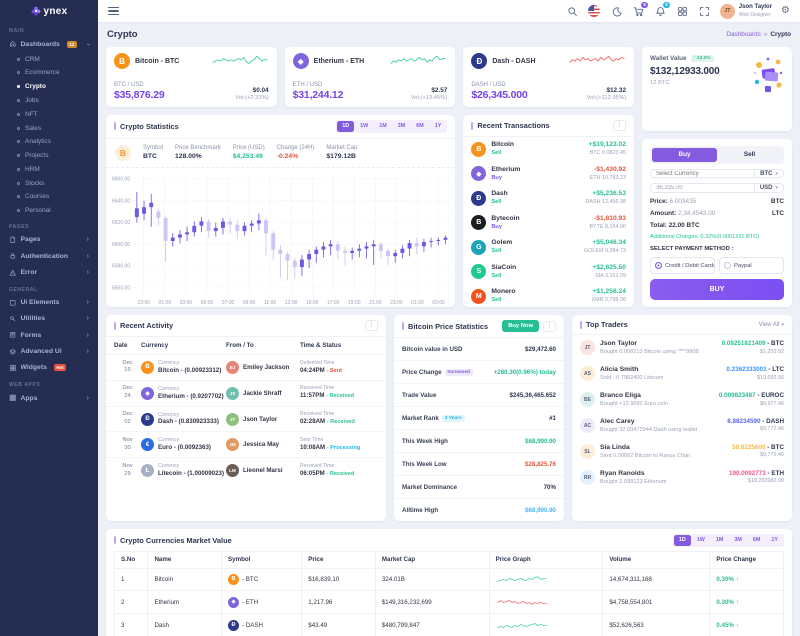  Describe the element at coordinates (682, 11) in the screenshot. I see `apps-grid-icon` at that location.